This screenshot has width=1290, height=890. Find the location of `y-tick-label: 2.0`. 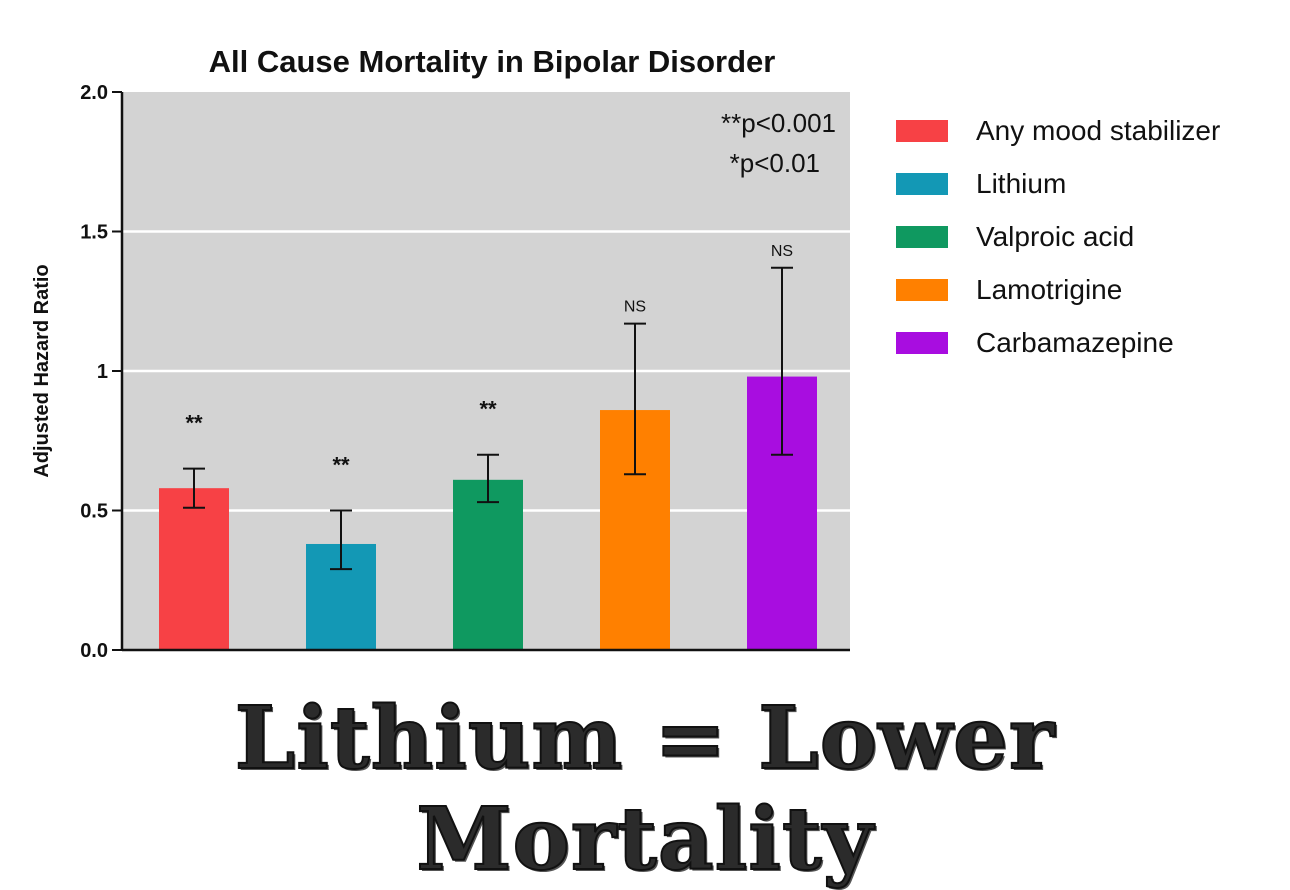

y-tick-label: 2.0 is located at coordinates (94, 93).